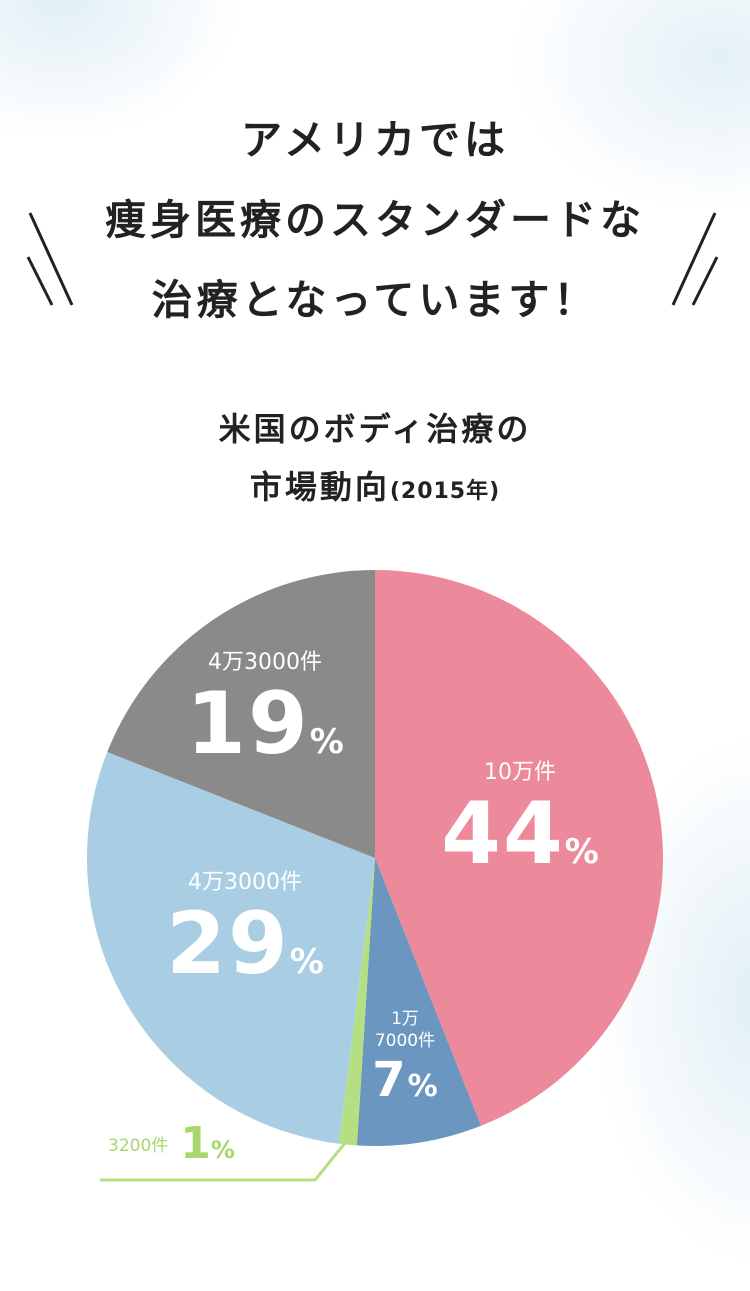 The image size is (750, 1291). What do you see at coordinates (171, 1143) in the screenshot?
I see `slice-label-1: 3200件 1%` at bounding box center [171, 1143].